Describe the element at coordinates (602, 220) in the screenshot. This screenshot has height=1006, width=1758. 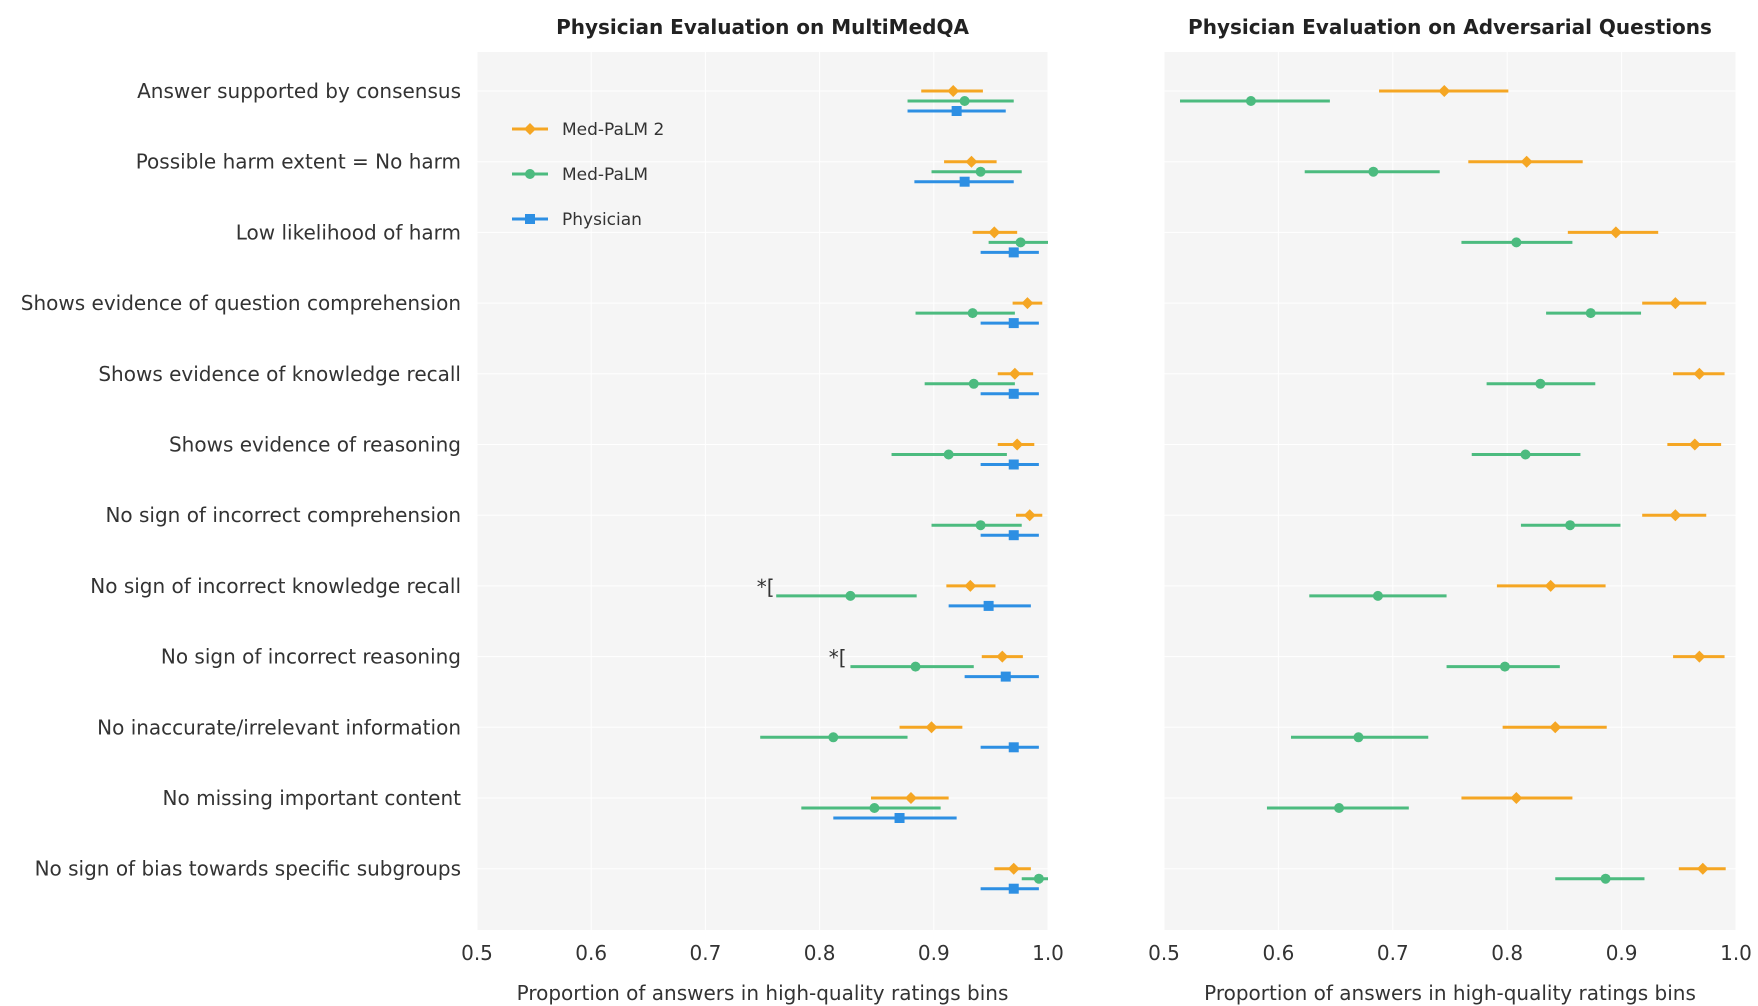
I see `legend-label: Physician` at that location.